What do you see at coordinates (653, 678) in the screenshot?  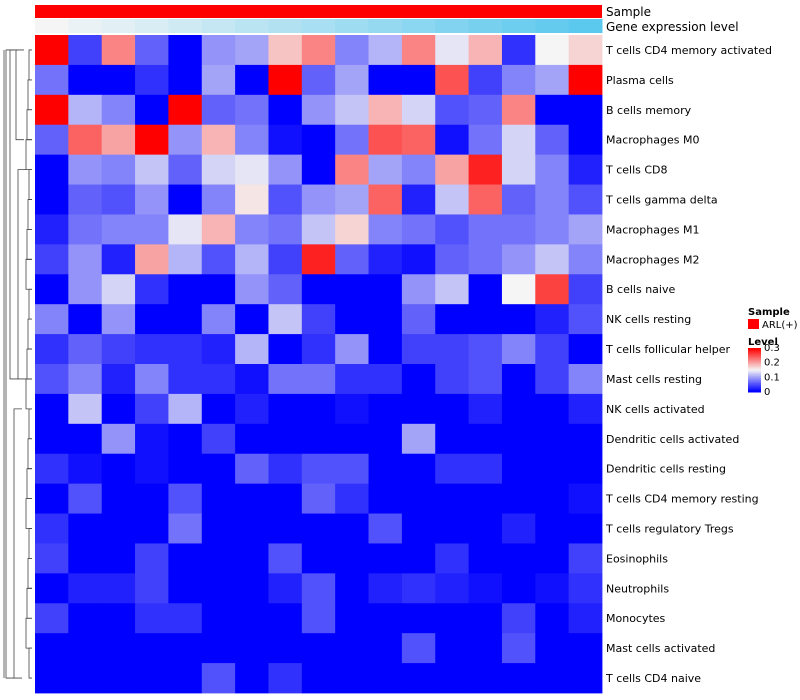 I see `row-label: T cells CD4 naive` at bounding box center [653, 678].